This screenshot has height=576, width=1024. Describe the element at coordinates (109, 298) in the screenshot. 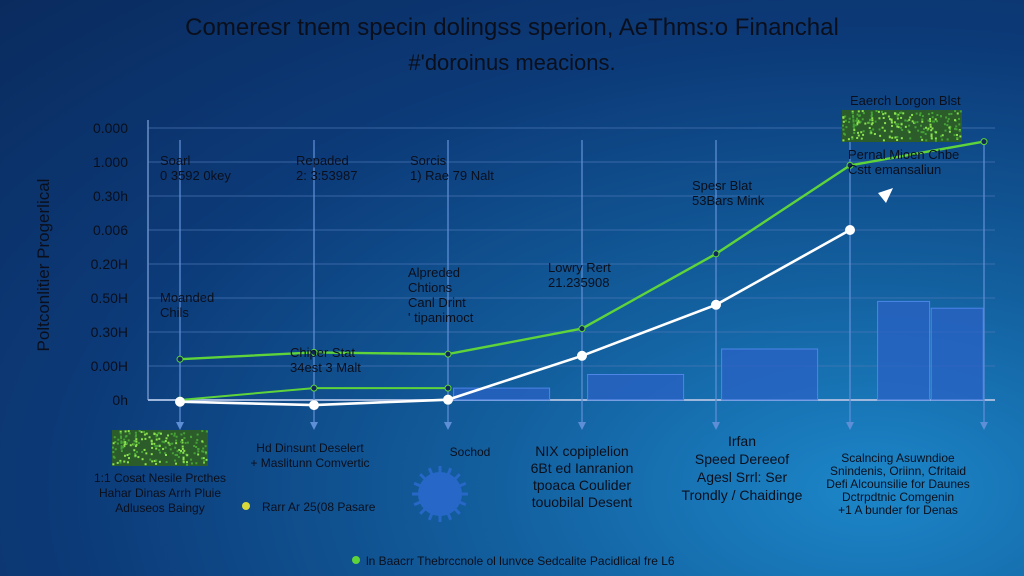

I see `y-tick-label: 0.50H` at that location.